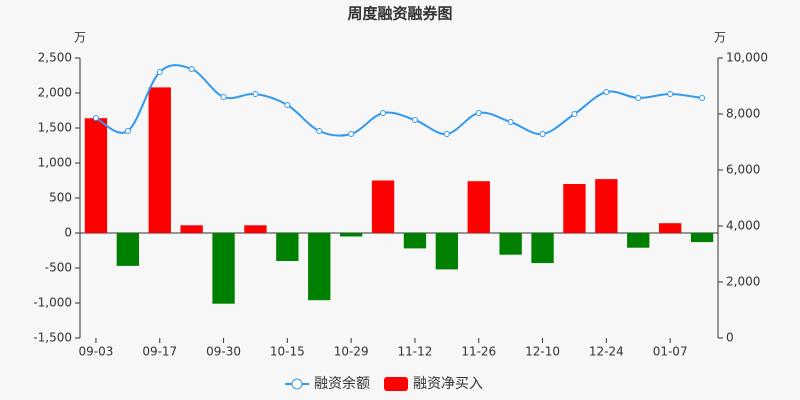  What do you see at coordinates (478, 352) in the screenshot?
I see `x-tick-label: 11-26` at bounding box center [478, 352].